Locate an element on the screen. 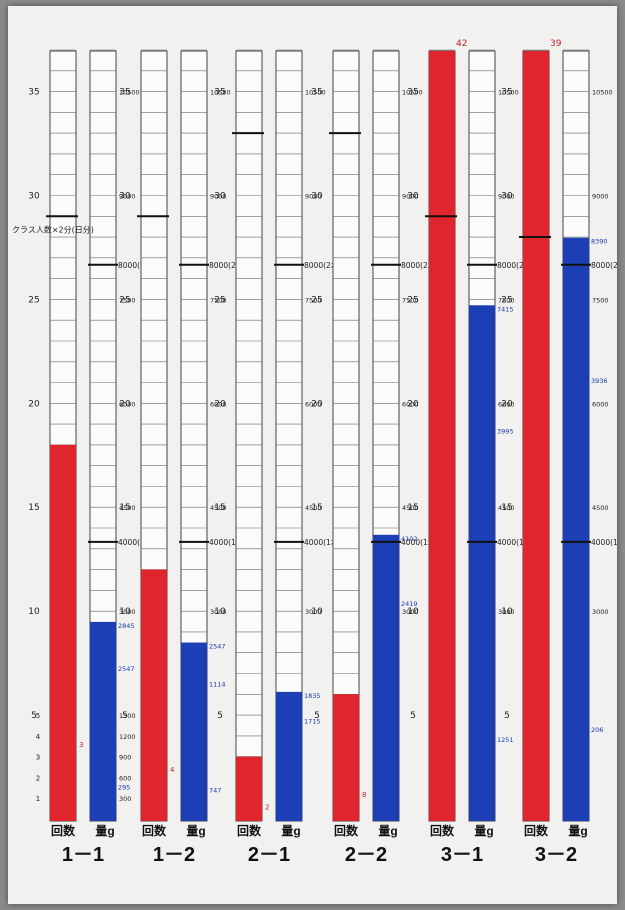  group-2-label: 1－2 is located at coordinates (174, 855).